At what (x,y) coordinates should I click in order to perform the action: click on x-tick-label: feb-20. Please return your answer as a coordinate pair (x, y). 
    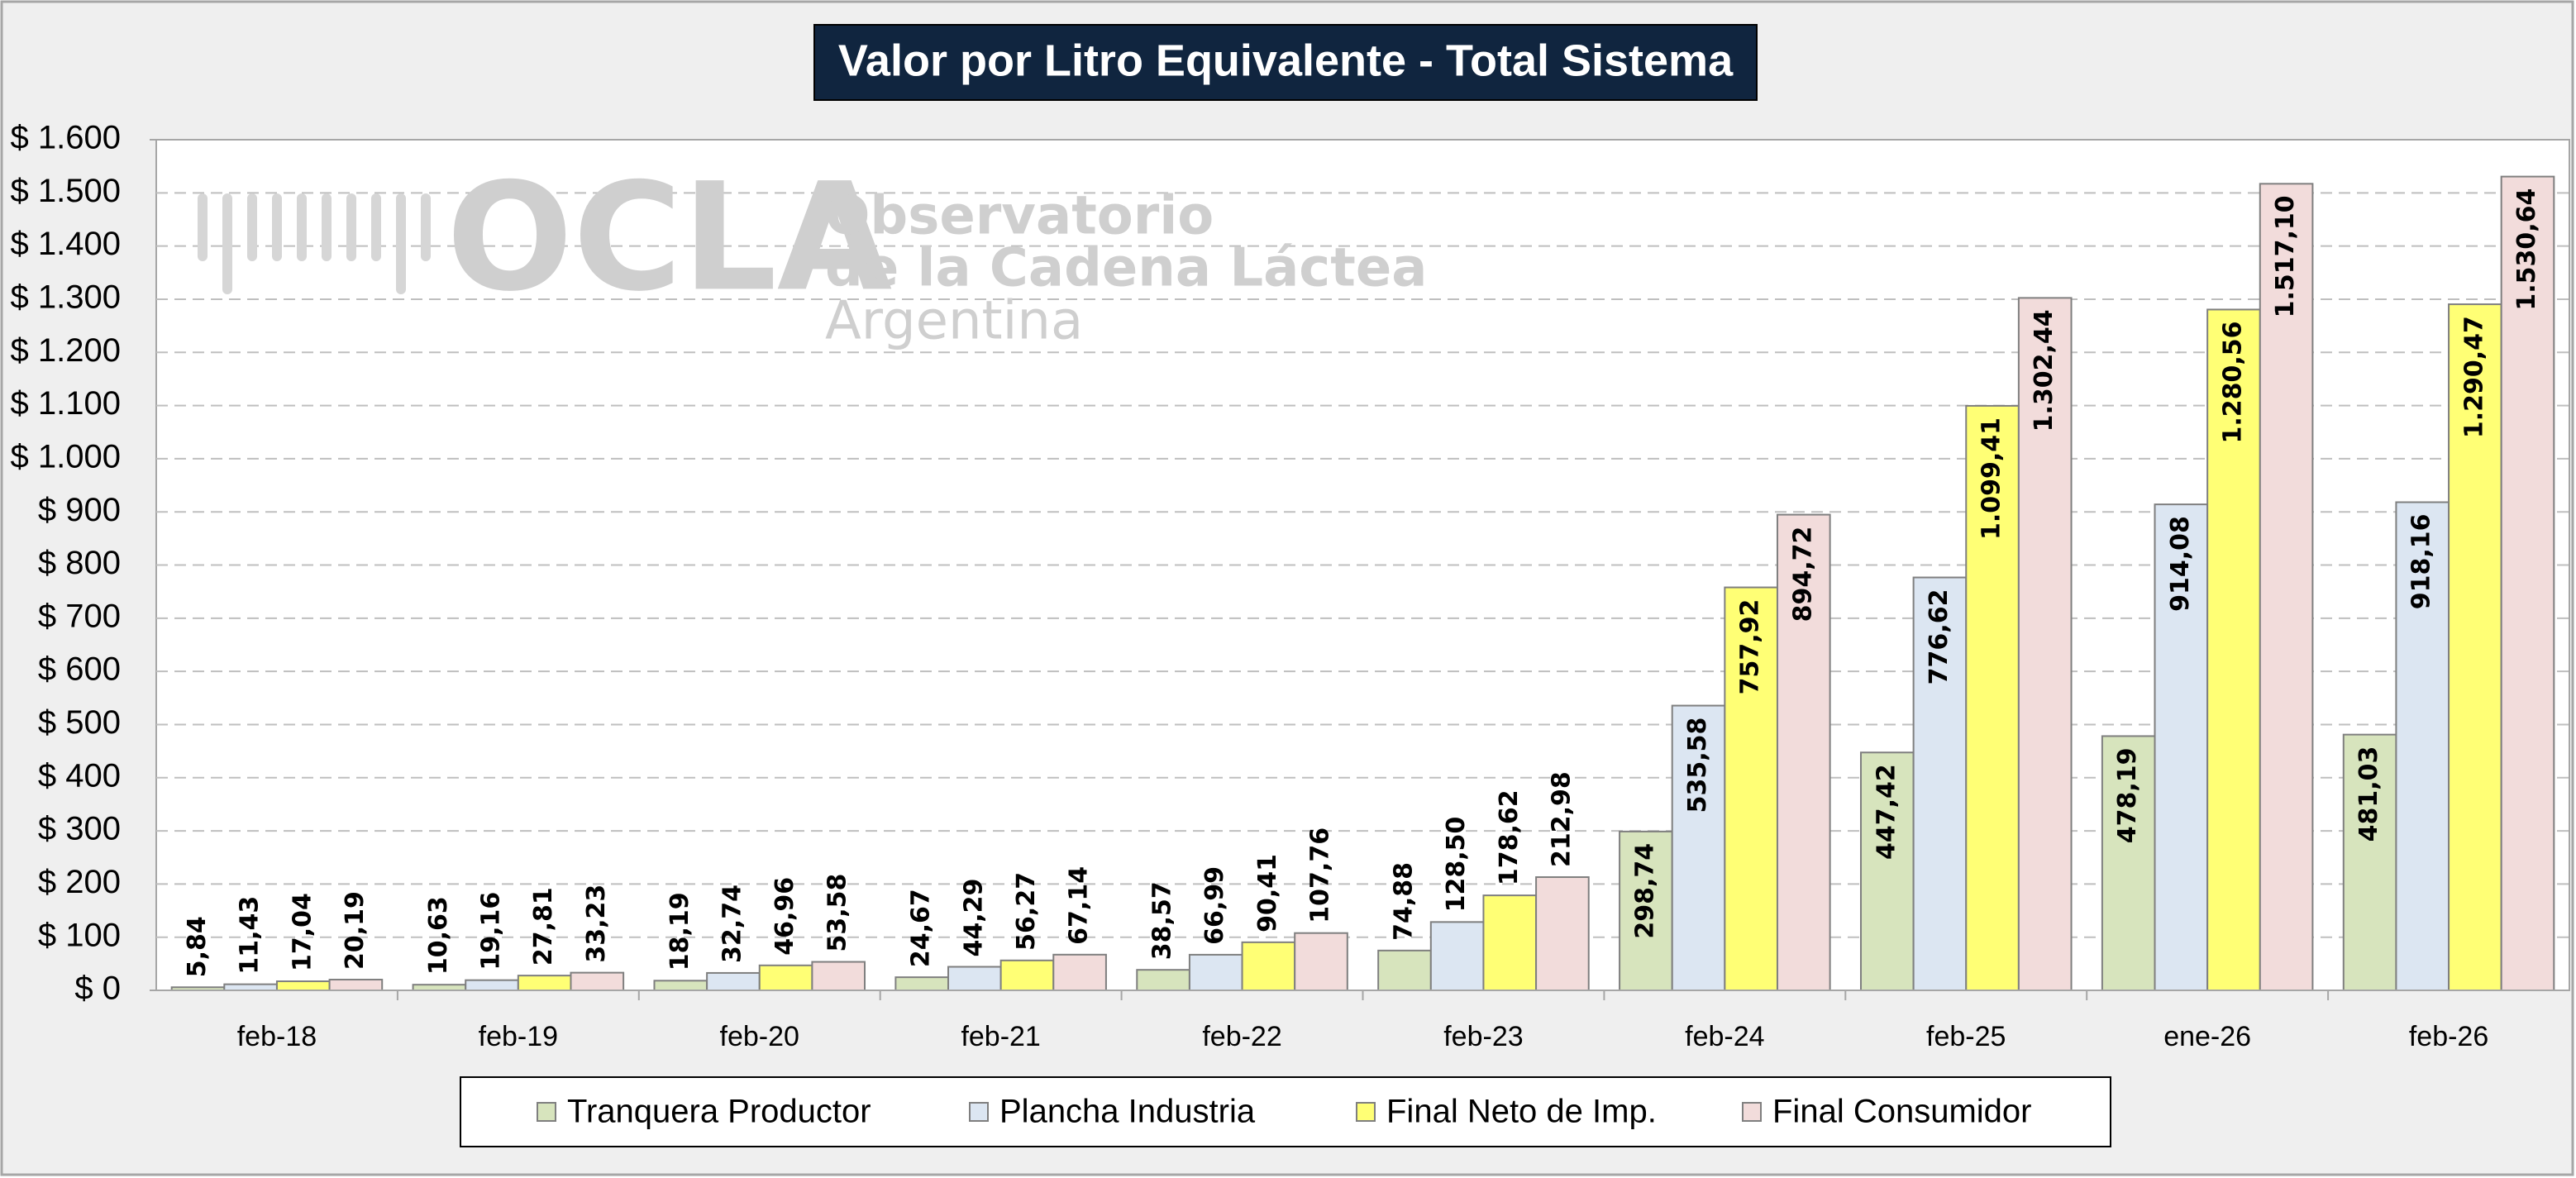
    Looking at the image, I should click on (759, 1036).